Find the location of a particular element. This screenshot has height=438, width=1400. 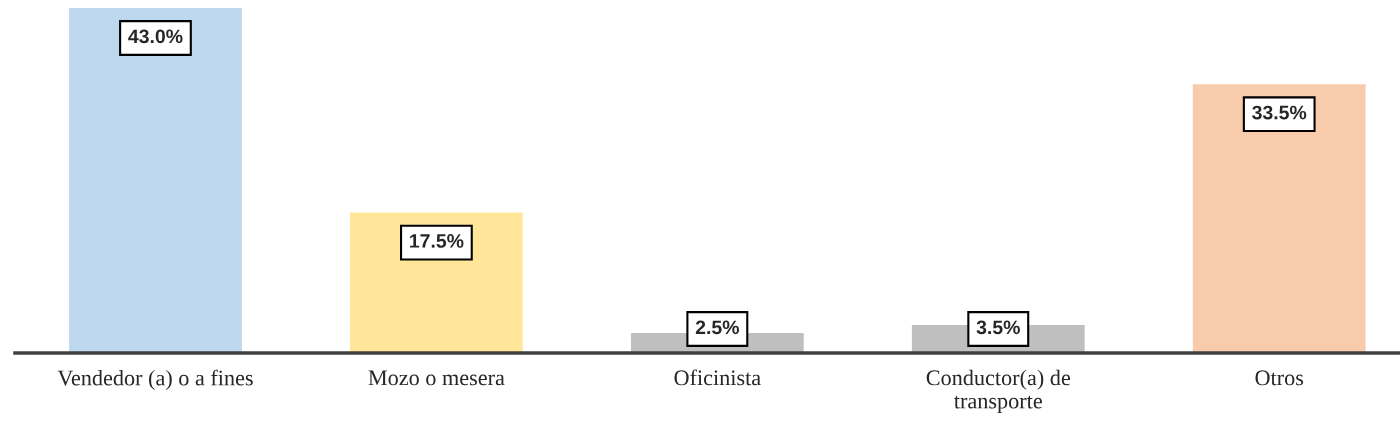

data-label: 3.5% is located at coordinates (998, 327).